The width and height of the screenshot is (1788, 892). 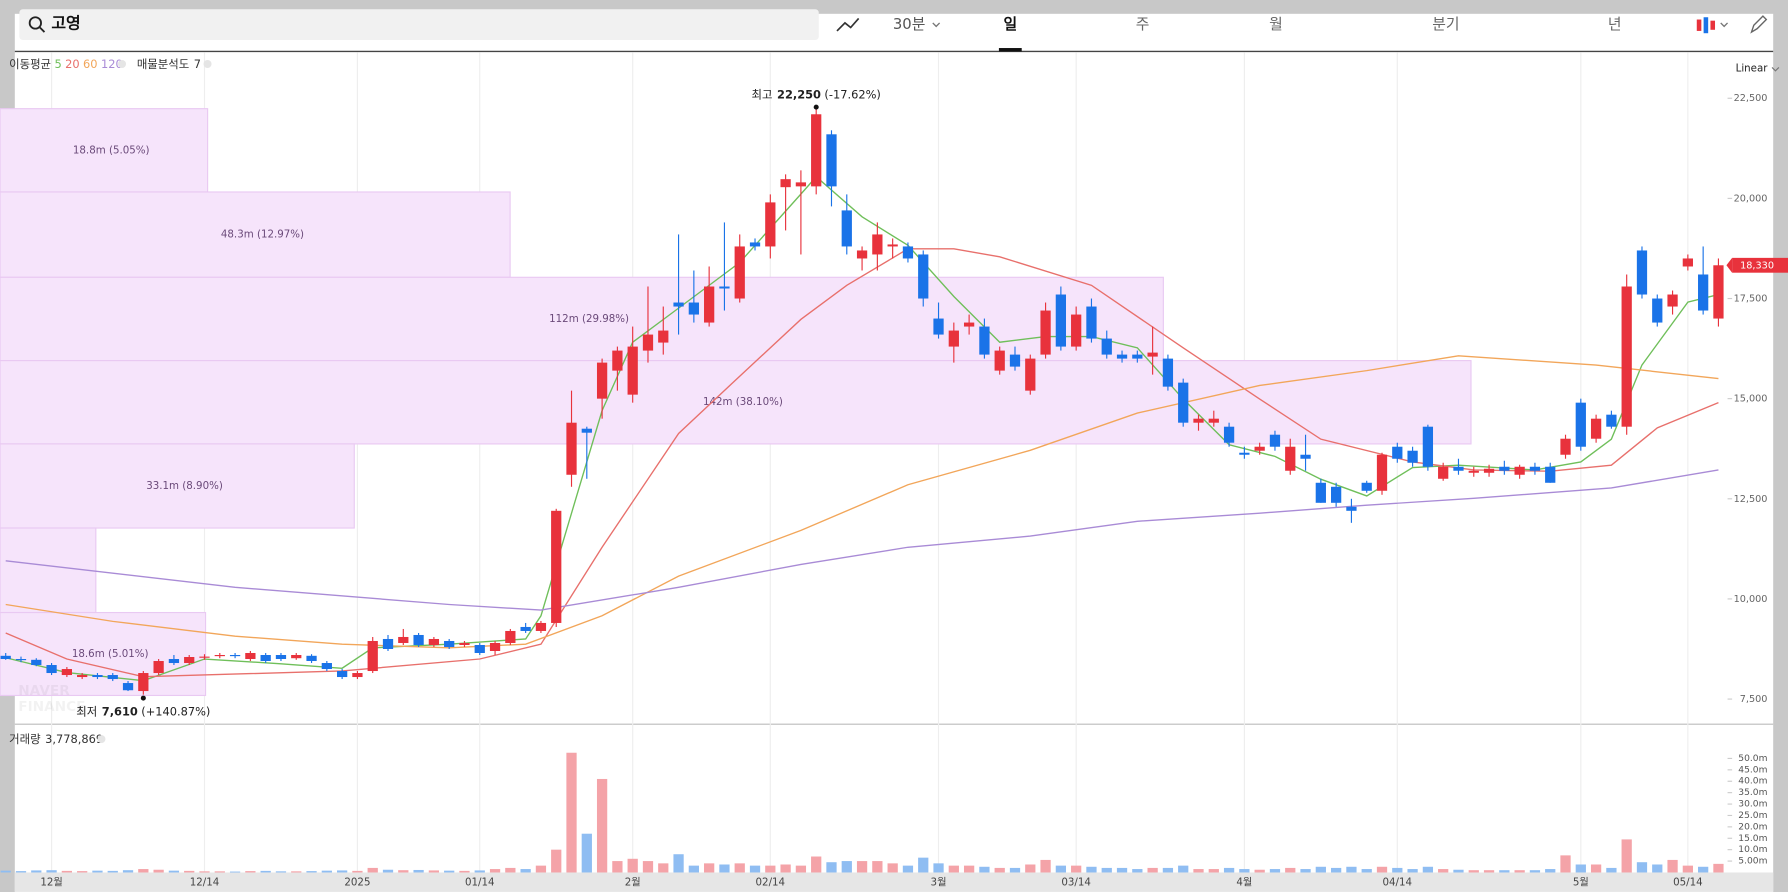 I want to click on volume-tick-label: 10.0m, so click(x=1752, y=850).